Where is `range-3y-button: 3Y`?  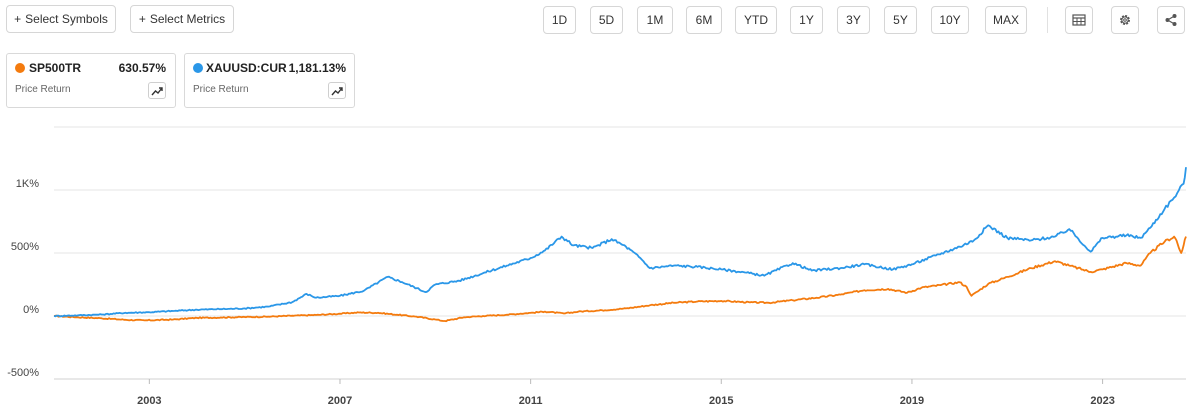 range-3y-button: 3Y is located at coordinates (853, 20).